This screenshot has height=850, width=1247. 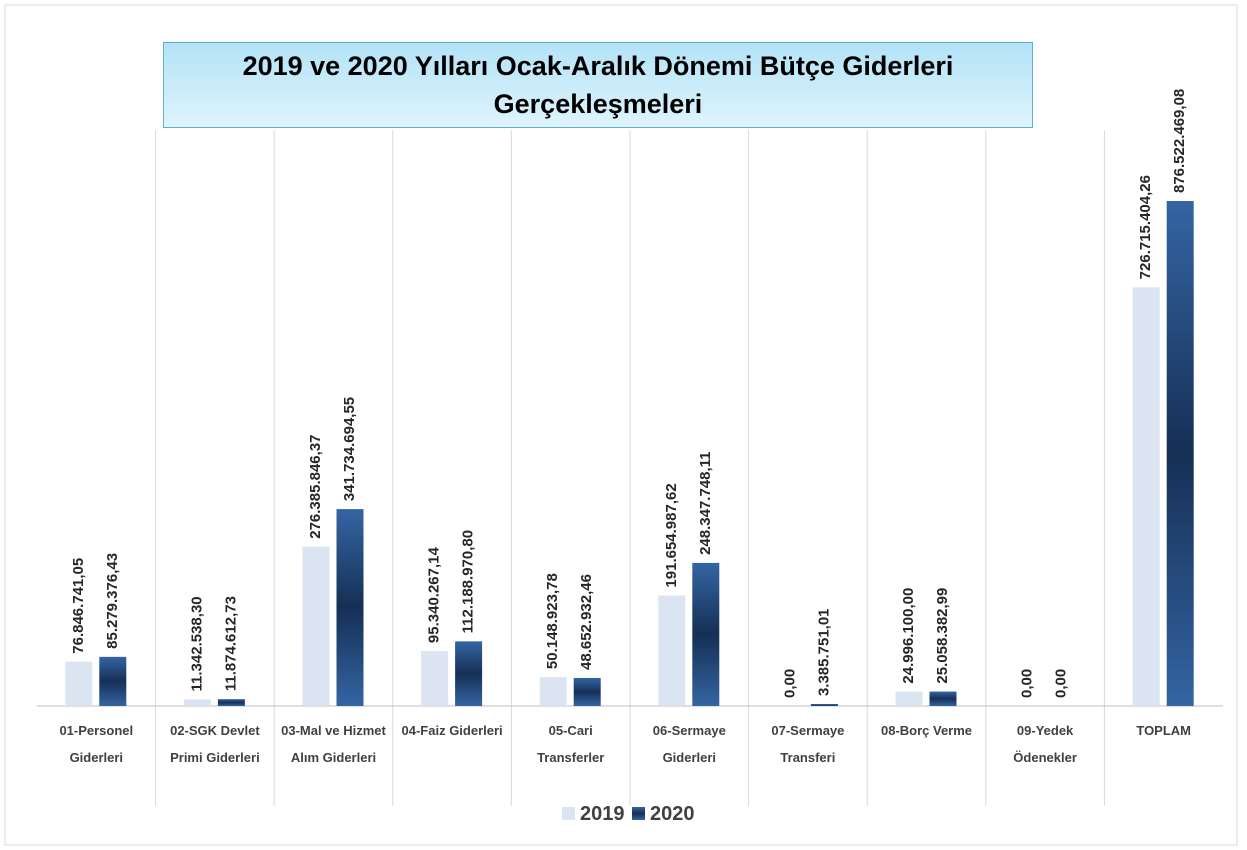 What do you see at coordinates (468, 581) in the screenshot?
I see `value-label: 112.188.970,80` at bounding box center [468, 581].